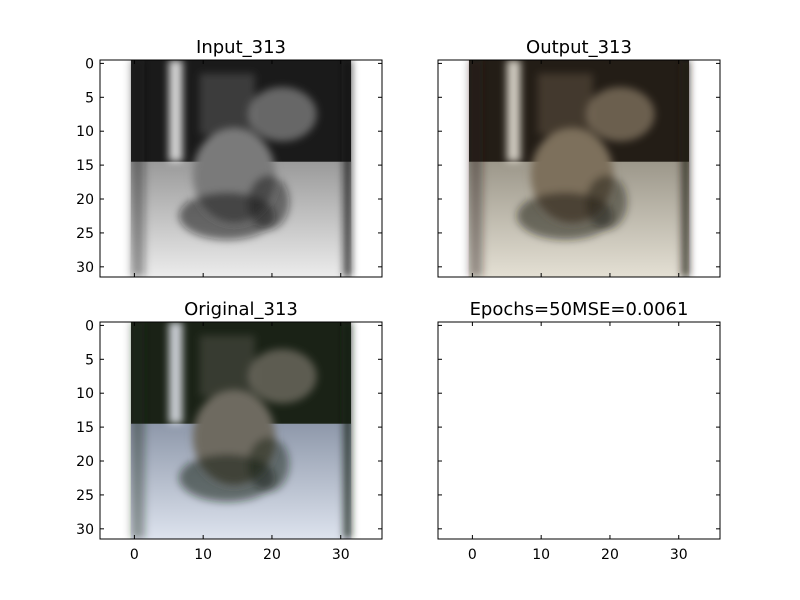 The image size is (800, 600). Describe the element at coordinates (579, 47) in the screenshot. I see `subplot-title: Output_313` at that location.